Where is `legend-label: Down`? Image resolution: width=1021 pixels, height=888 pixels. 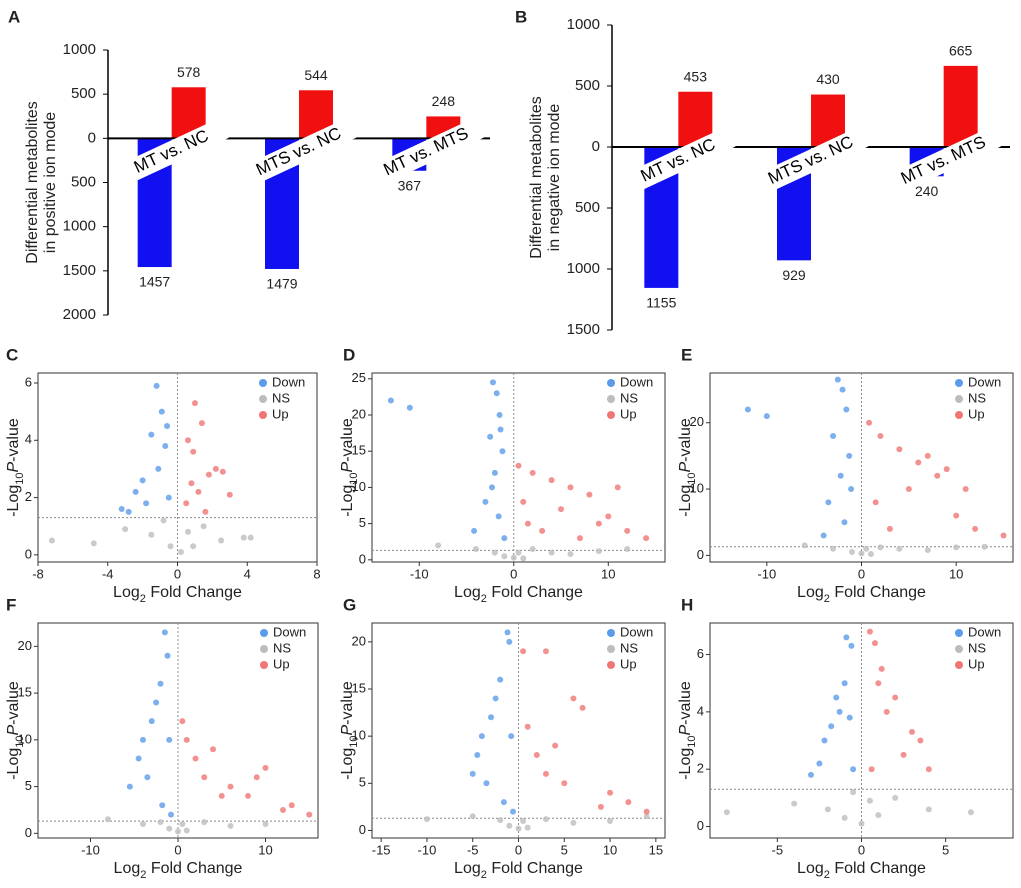
legend-label: Down is located at coordinates (288, 381).